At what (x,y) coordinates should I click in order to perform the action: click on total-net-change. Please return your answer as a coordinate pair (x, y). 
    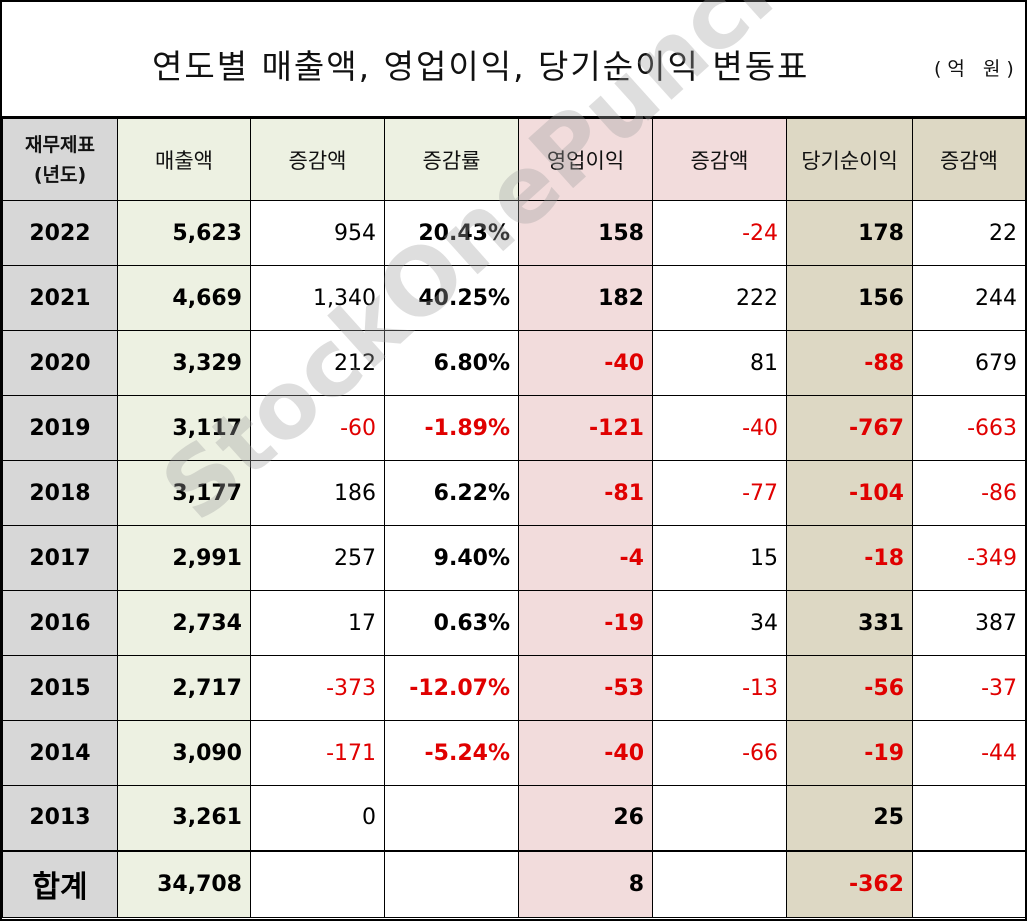
    Looking at the image, I should click on (969, 883).